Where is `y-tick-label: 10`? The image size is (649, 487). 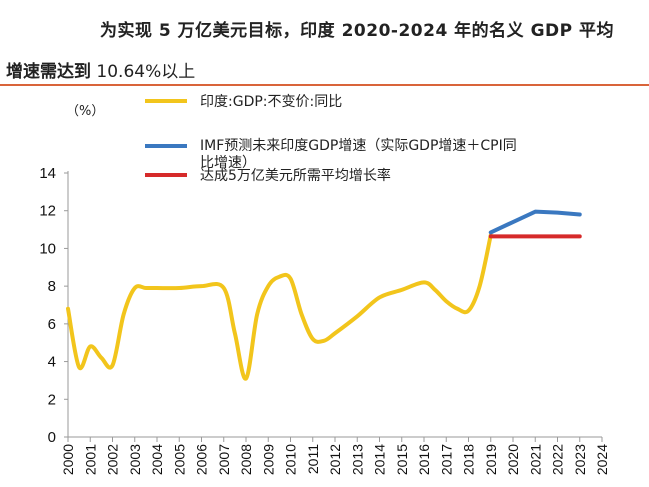
y-tick-label: 10 is located at coordinates (47, 248).